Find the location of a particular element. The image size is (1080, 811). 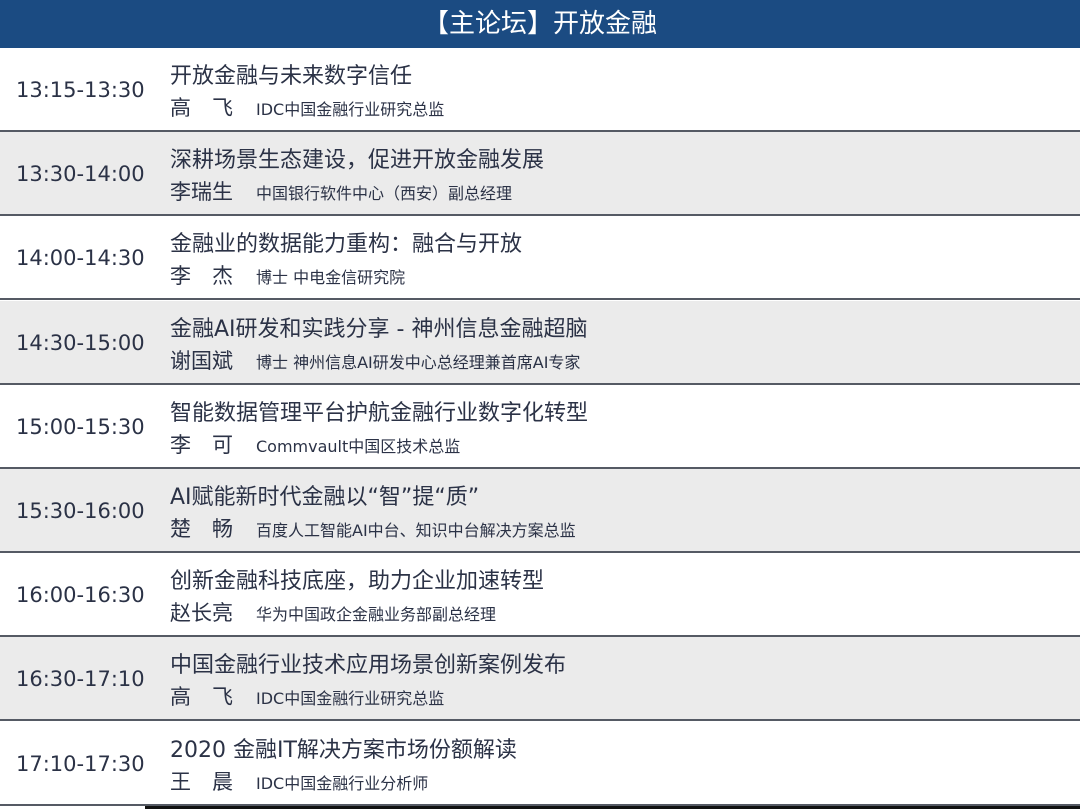

session-title: 深耕场景生态建设，促进开放金融发展 is located at coordinates (357, 161).